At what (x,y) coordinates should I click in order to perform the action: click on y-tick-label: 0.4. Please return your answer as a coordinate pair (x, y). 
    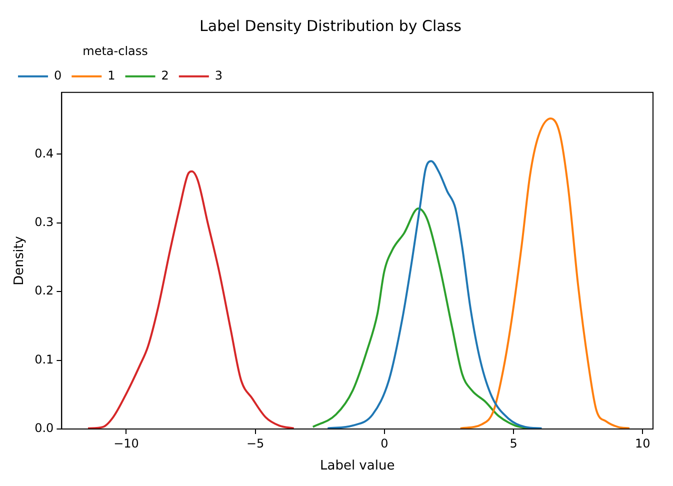
    Looking at the image, I should click on (44, 153).